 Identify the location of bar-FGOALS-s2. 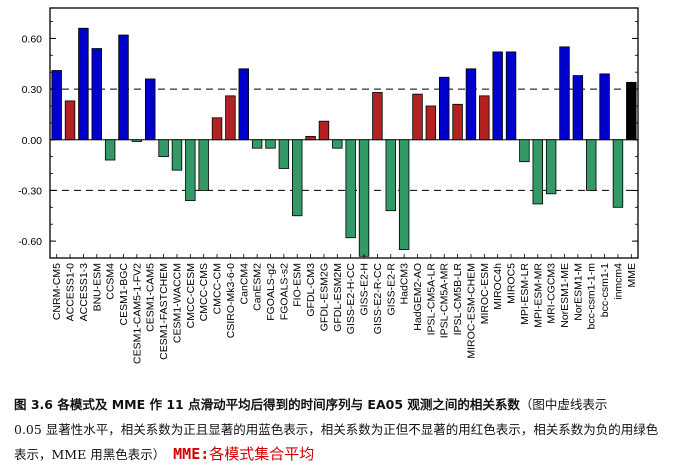
(284, 154).